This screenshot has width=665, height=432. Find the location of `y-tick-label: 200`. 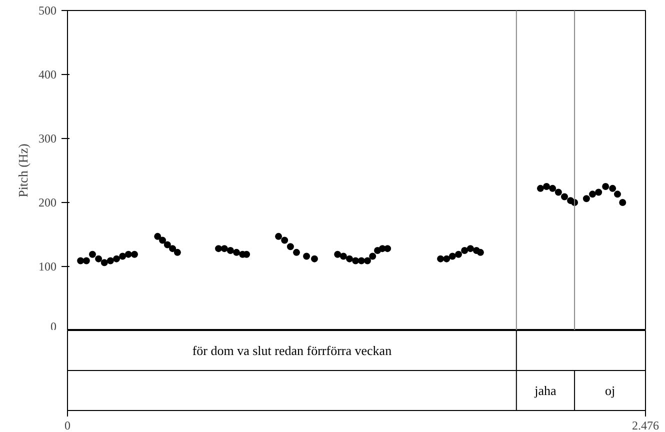

y-tick-label: 200 is located at coordinates (47, 203).